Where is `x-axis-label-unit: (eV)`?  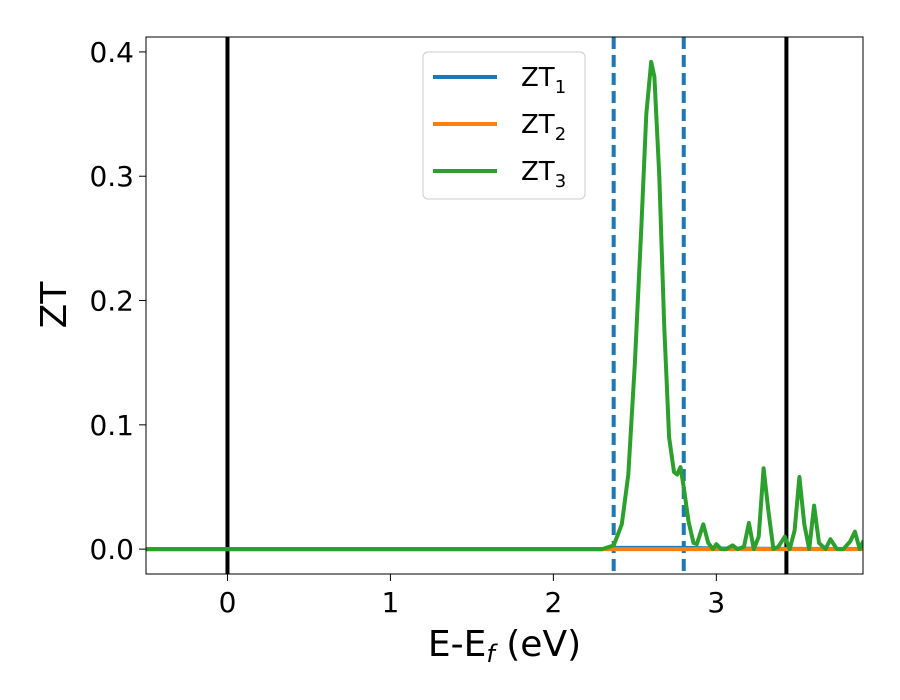 x-axis-label-unit: (eV) is located at coordinates (538, 644).